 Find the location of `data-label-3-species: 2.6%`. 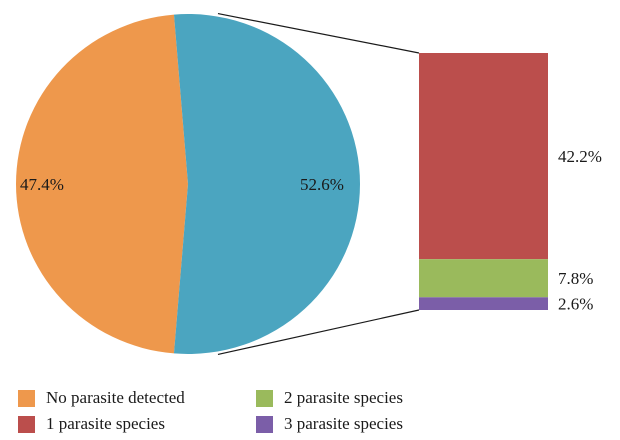

data-label-3-species: 2.6% is located at coordinates (575, 304).